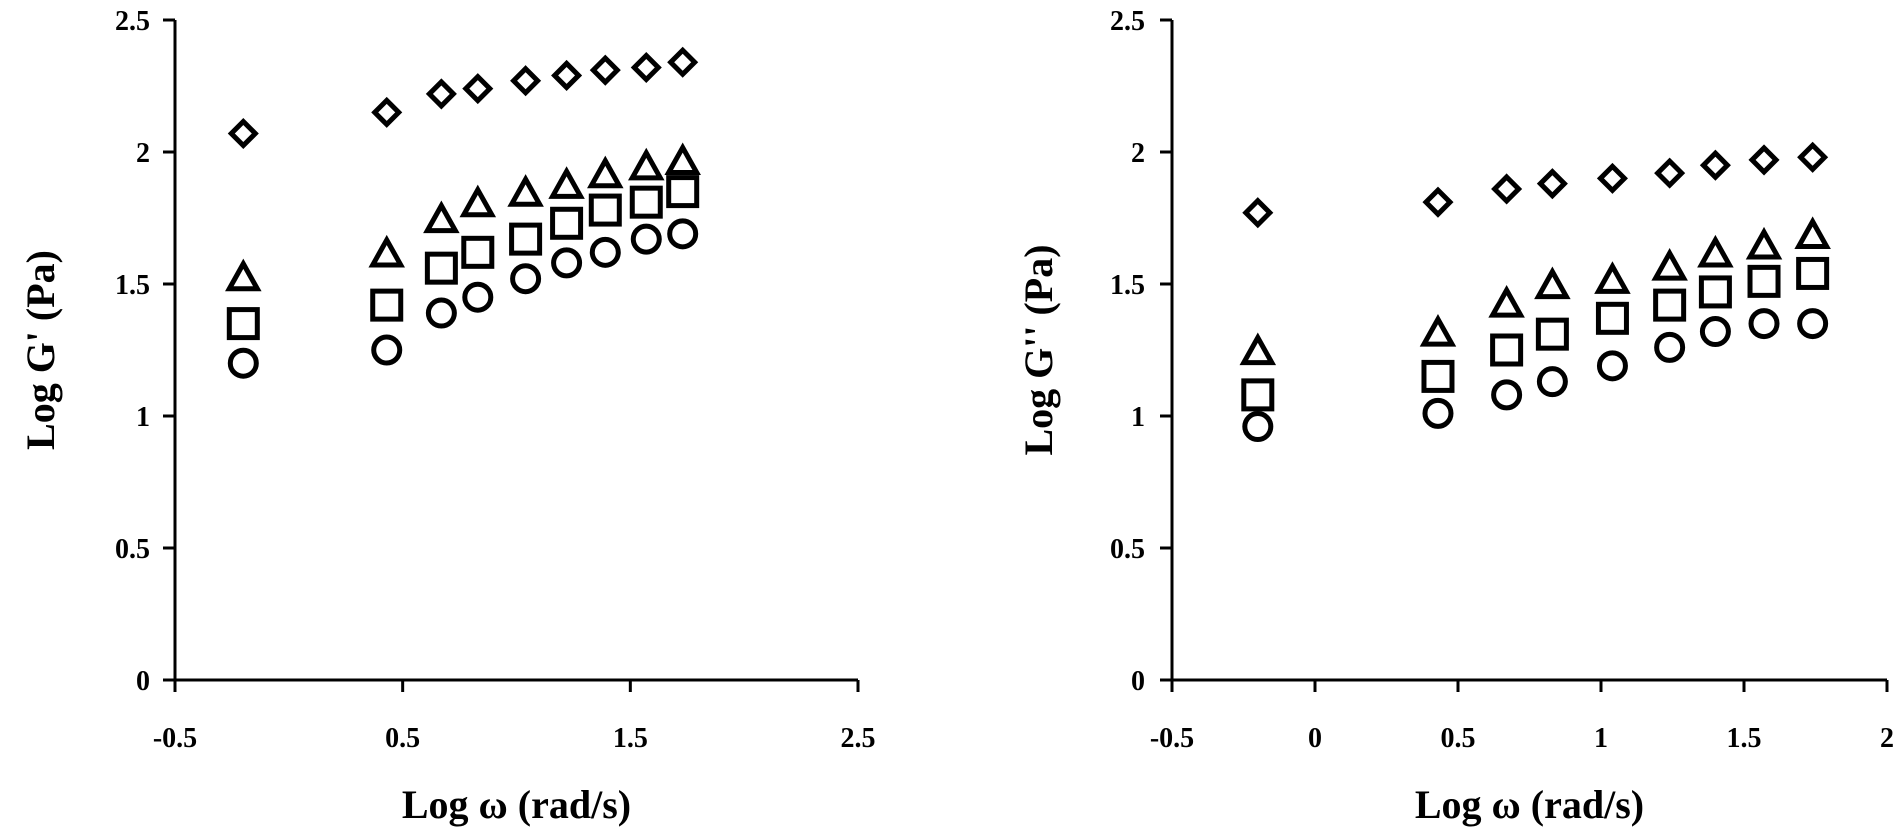 The height and width of the screenshot is (830, 1894). I want to click on series-triangle, so click(463, 217).